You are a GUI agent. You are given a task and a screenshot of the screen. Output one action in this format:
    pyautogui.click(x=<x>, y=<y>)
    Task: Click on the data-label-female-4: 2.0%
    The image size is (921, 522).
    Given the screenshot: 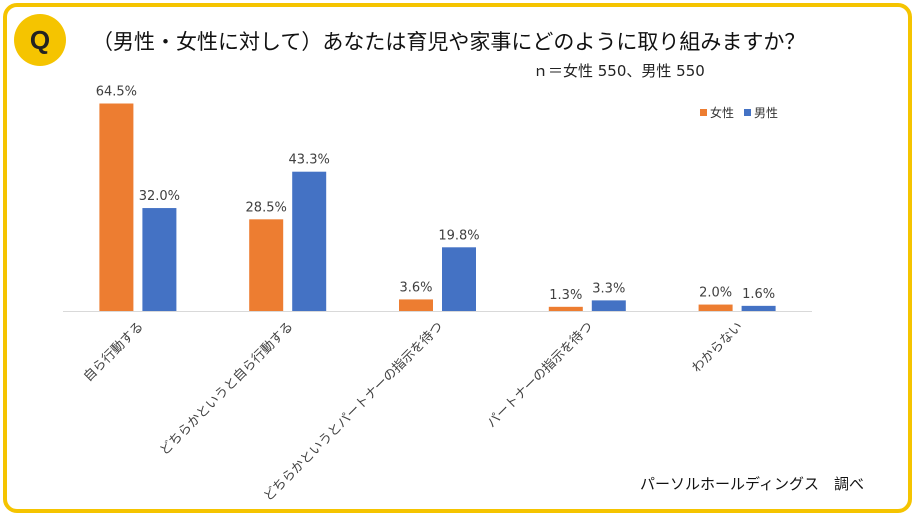 What is the action you would take?
    pyautogui.click(x=715, y=293)
    